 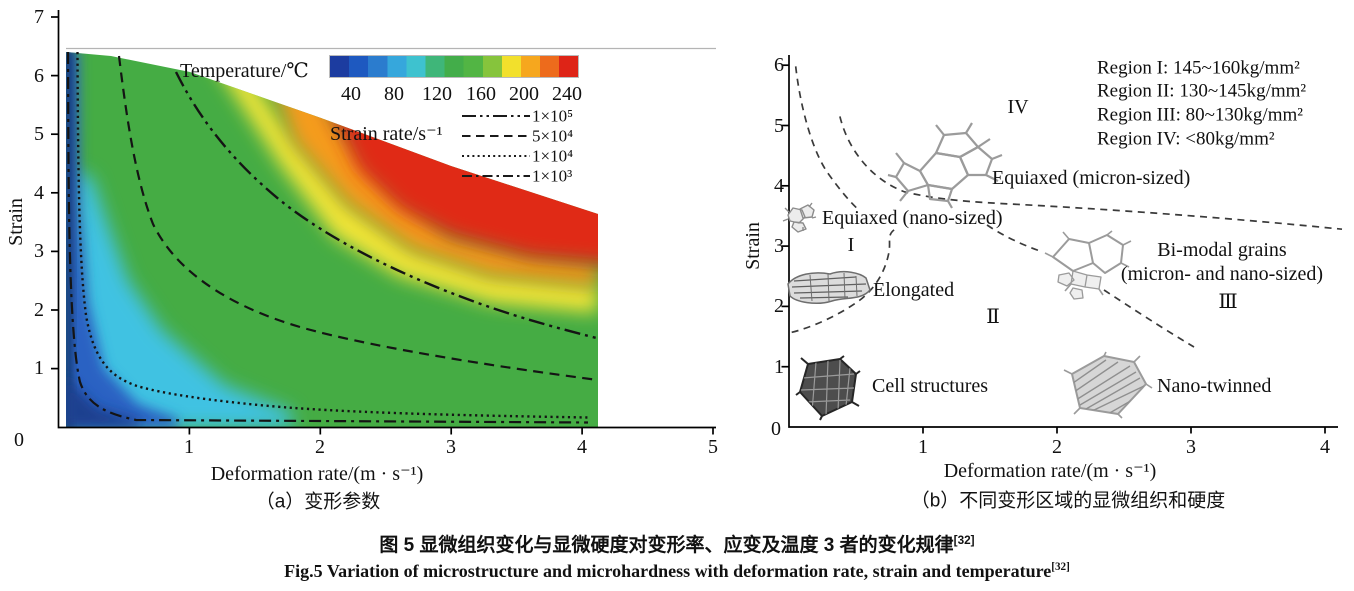 What do you see at coordinates (829, 287) in the screenshot?
I see `elongated-icon` at bounding box center [829, 287].